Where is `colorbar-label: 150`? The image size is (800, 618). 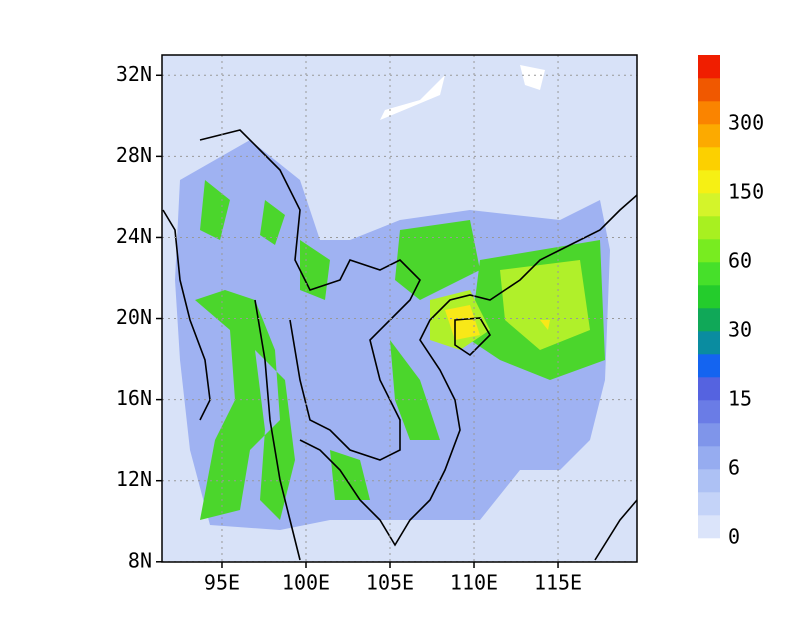 colorbar-label: 150 is located at coordinates (746, 192).